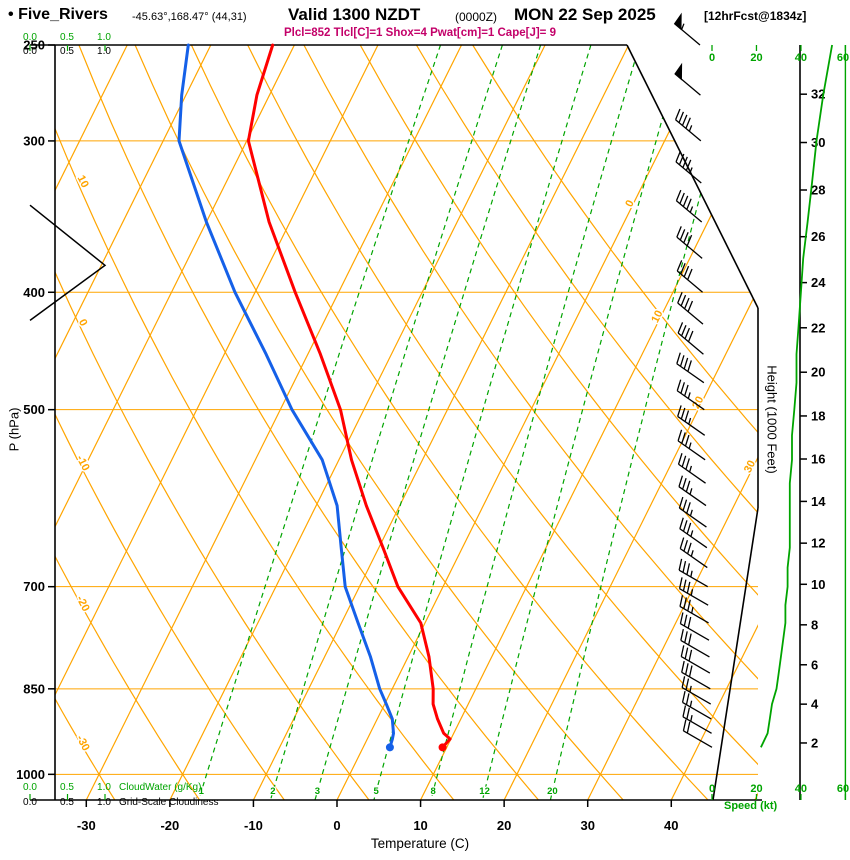 This screenshot has width=850, height=860. Describe the element at coordinates (801, 789) in the screenshot. I see `speed-tick-label-bottom: 40` at that location.